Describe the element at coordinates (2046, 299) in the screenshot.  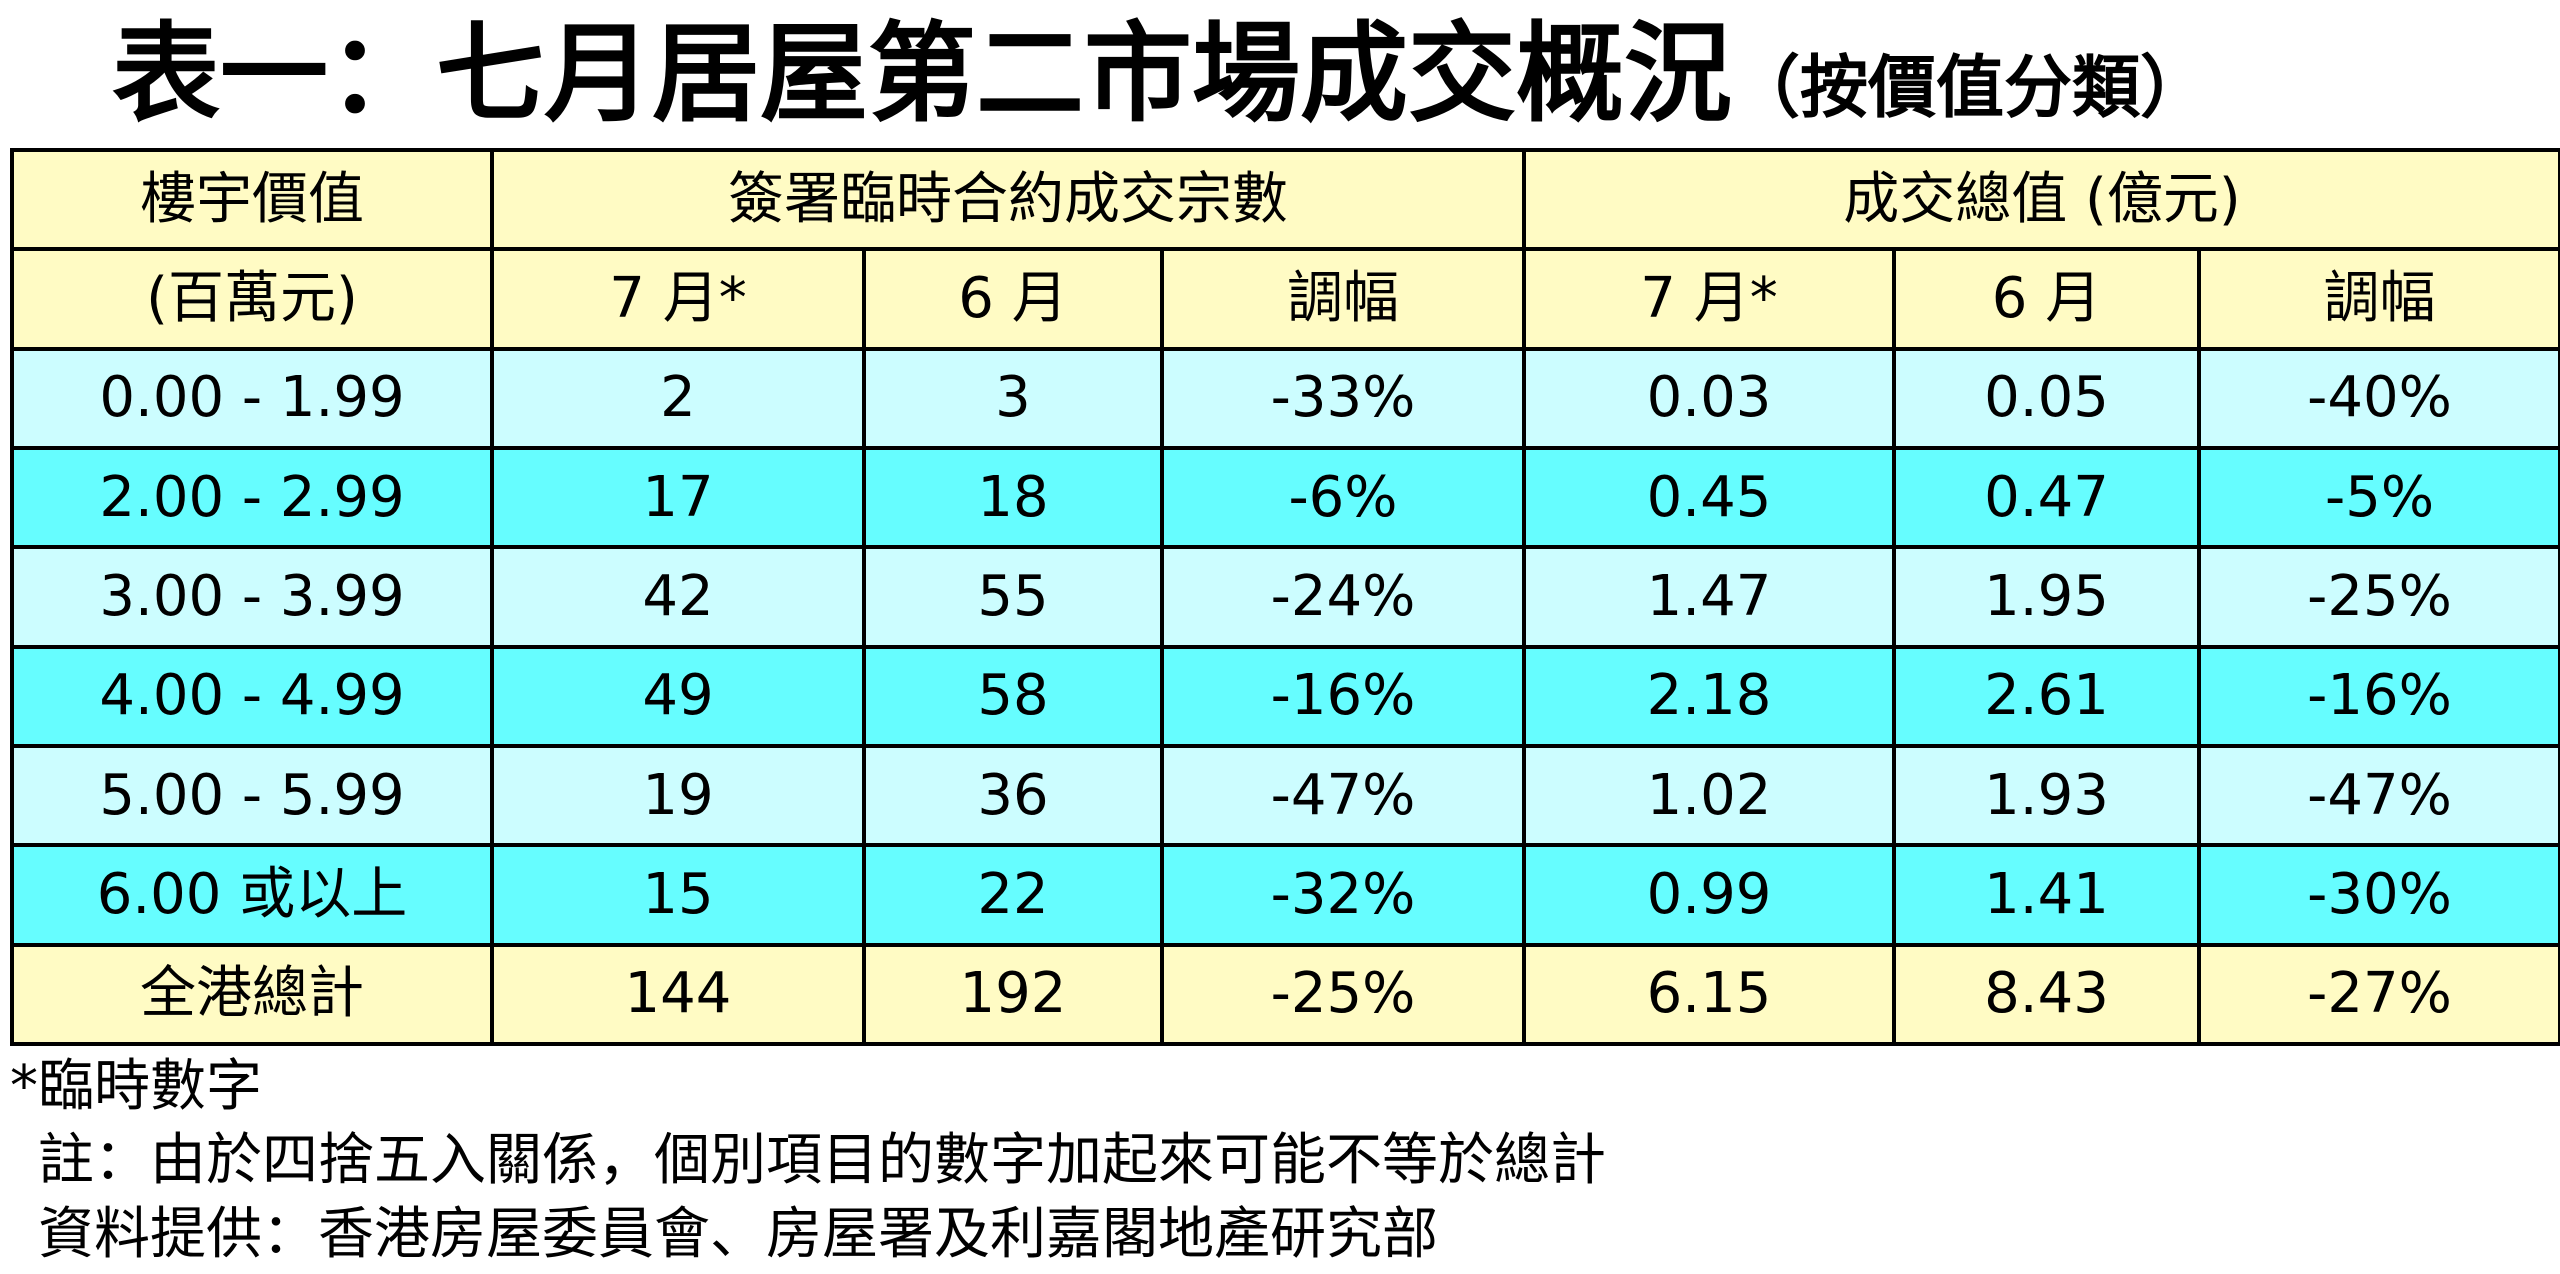
I see `header-june-value: 6 月` at that location.